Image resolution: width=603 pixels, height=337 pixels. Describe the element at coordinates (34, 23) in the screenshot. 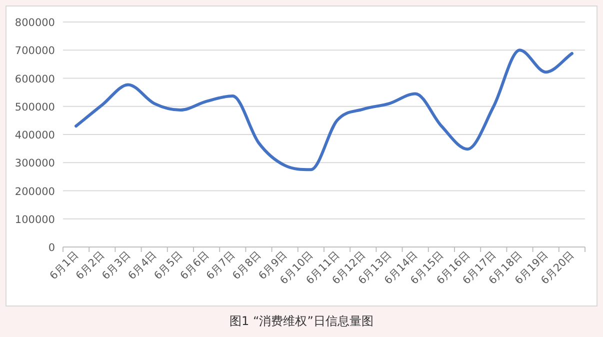

I see `y-tick-label: 800000` at that location.